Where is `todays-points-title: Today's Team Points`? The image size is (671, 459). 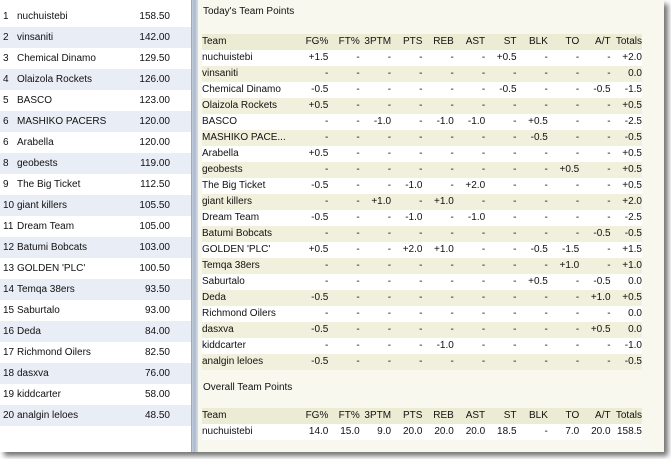
todays-points-title: Today's Team Points is located at coordinates (249, 11).